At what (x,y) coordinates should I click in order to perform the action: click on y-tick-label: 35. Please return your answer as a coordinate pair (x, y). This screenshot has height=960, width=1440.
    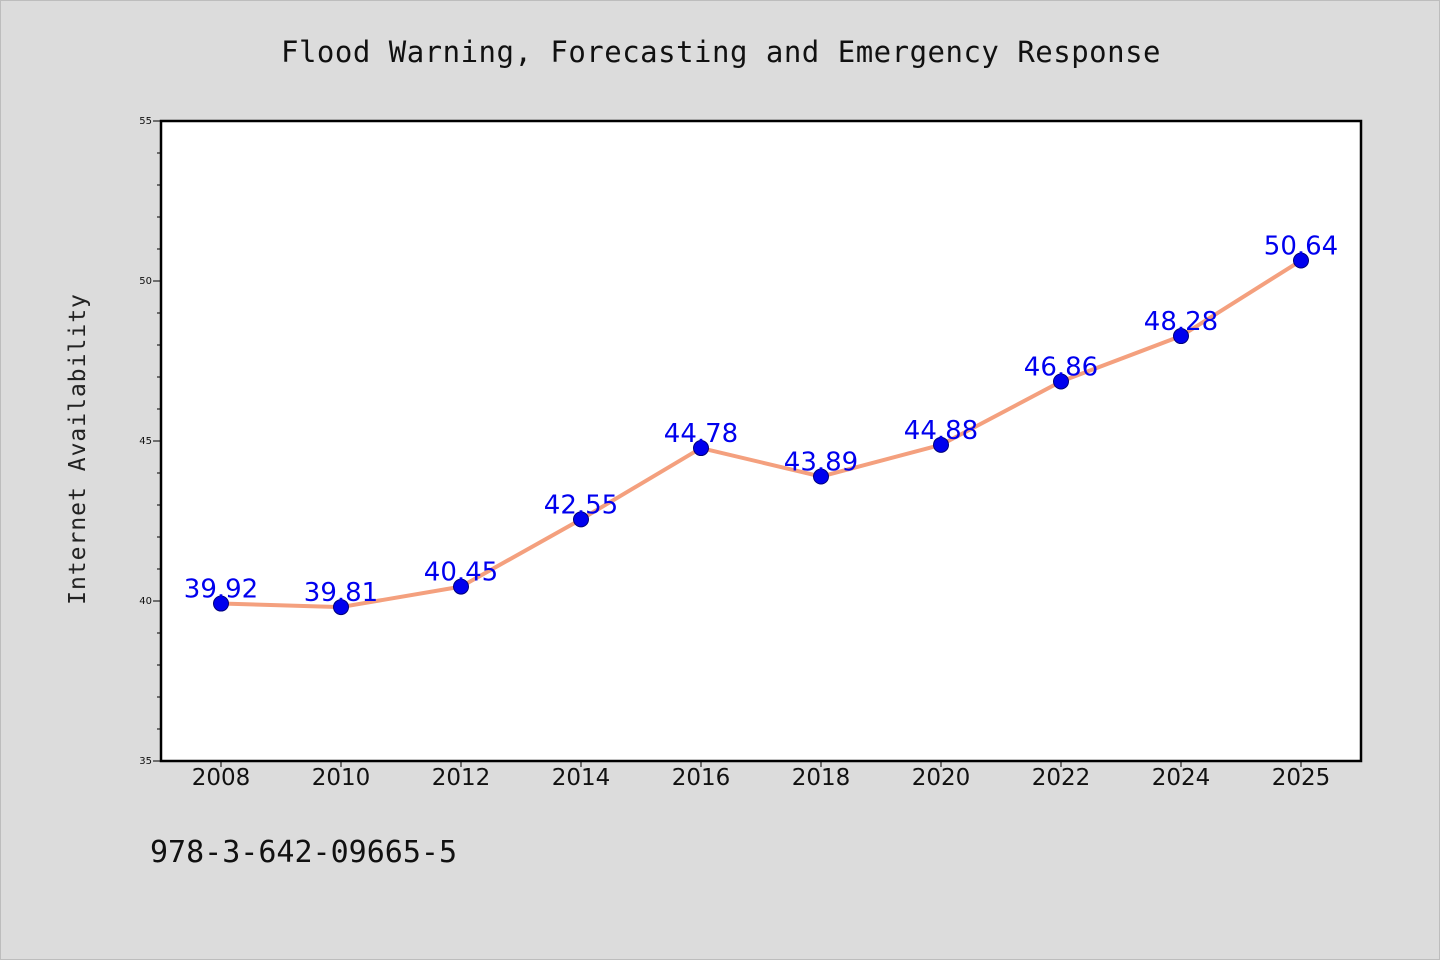
    Looking at the image, I should click on (145, 761).